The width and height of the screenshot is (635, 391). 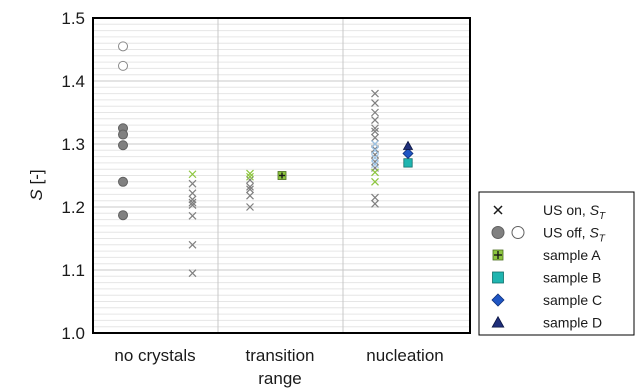 I want to click on legend-marker-sample-c, so click(x=498, y=300).